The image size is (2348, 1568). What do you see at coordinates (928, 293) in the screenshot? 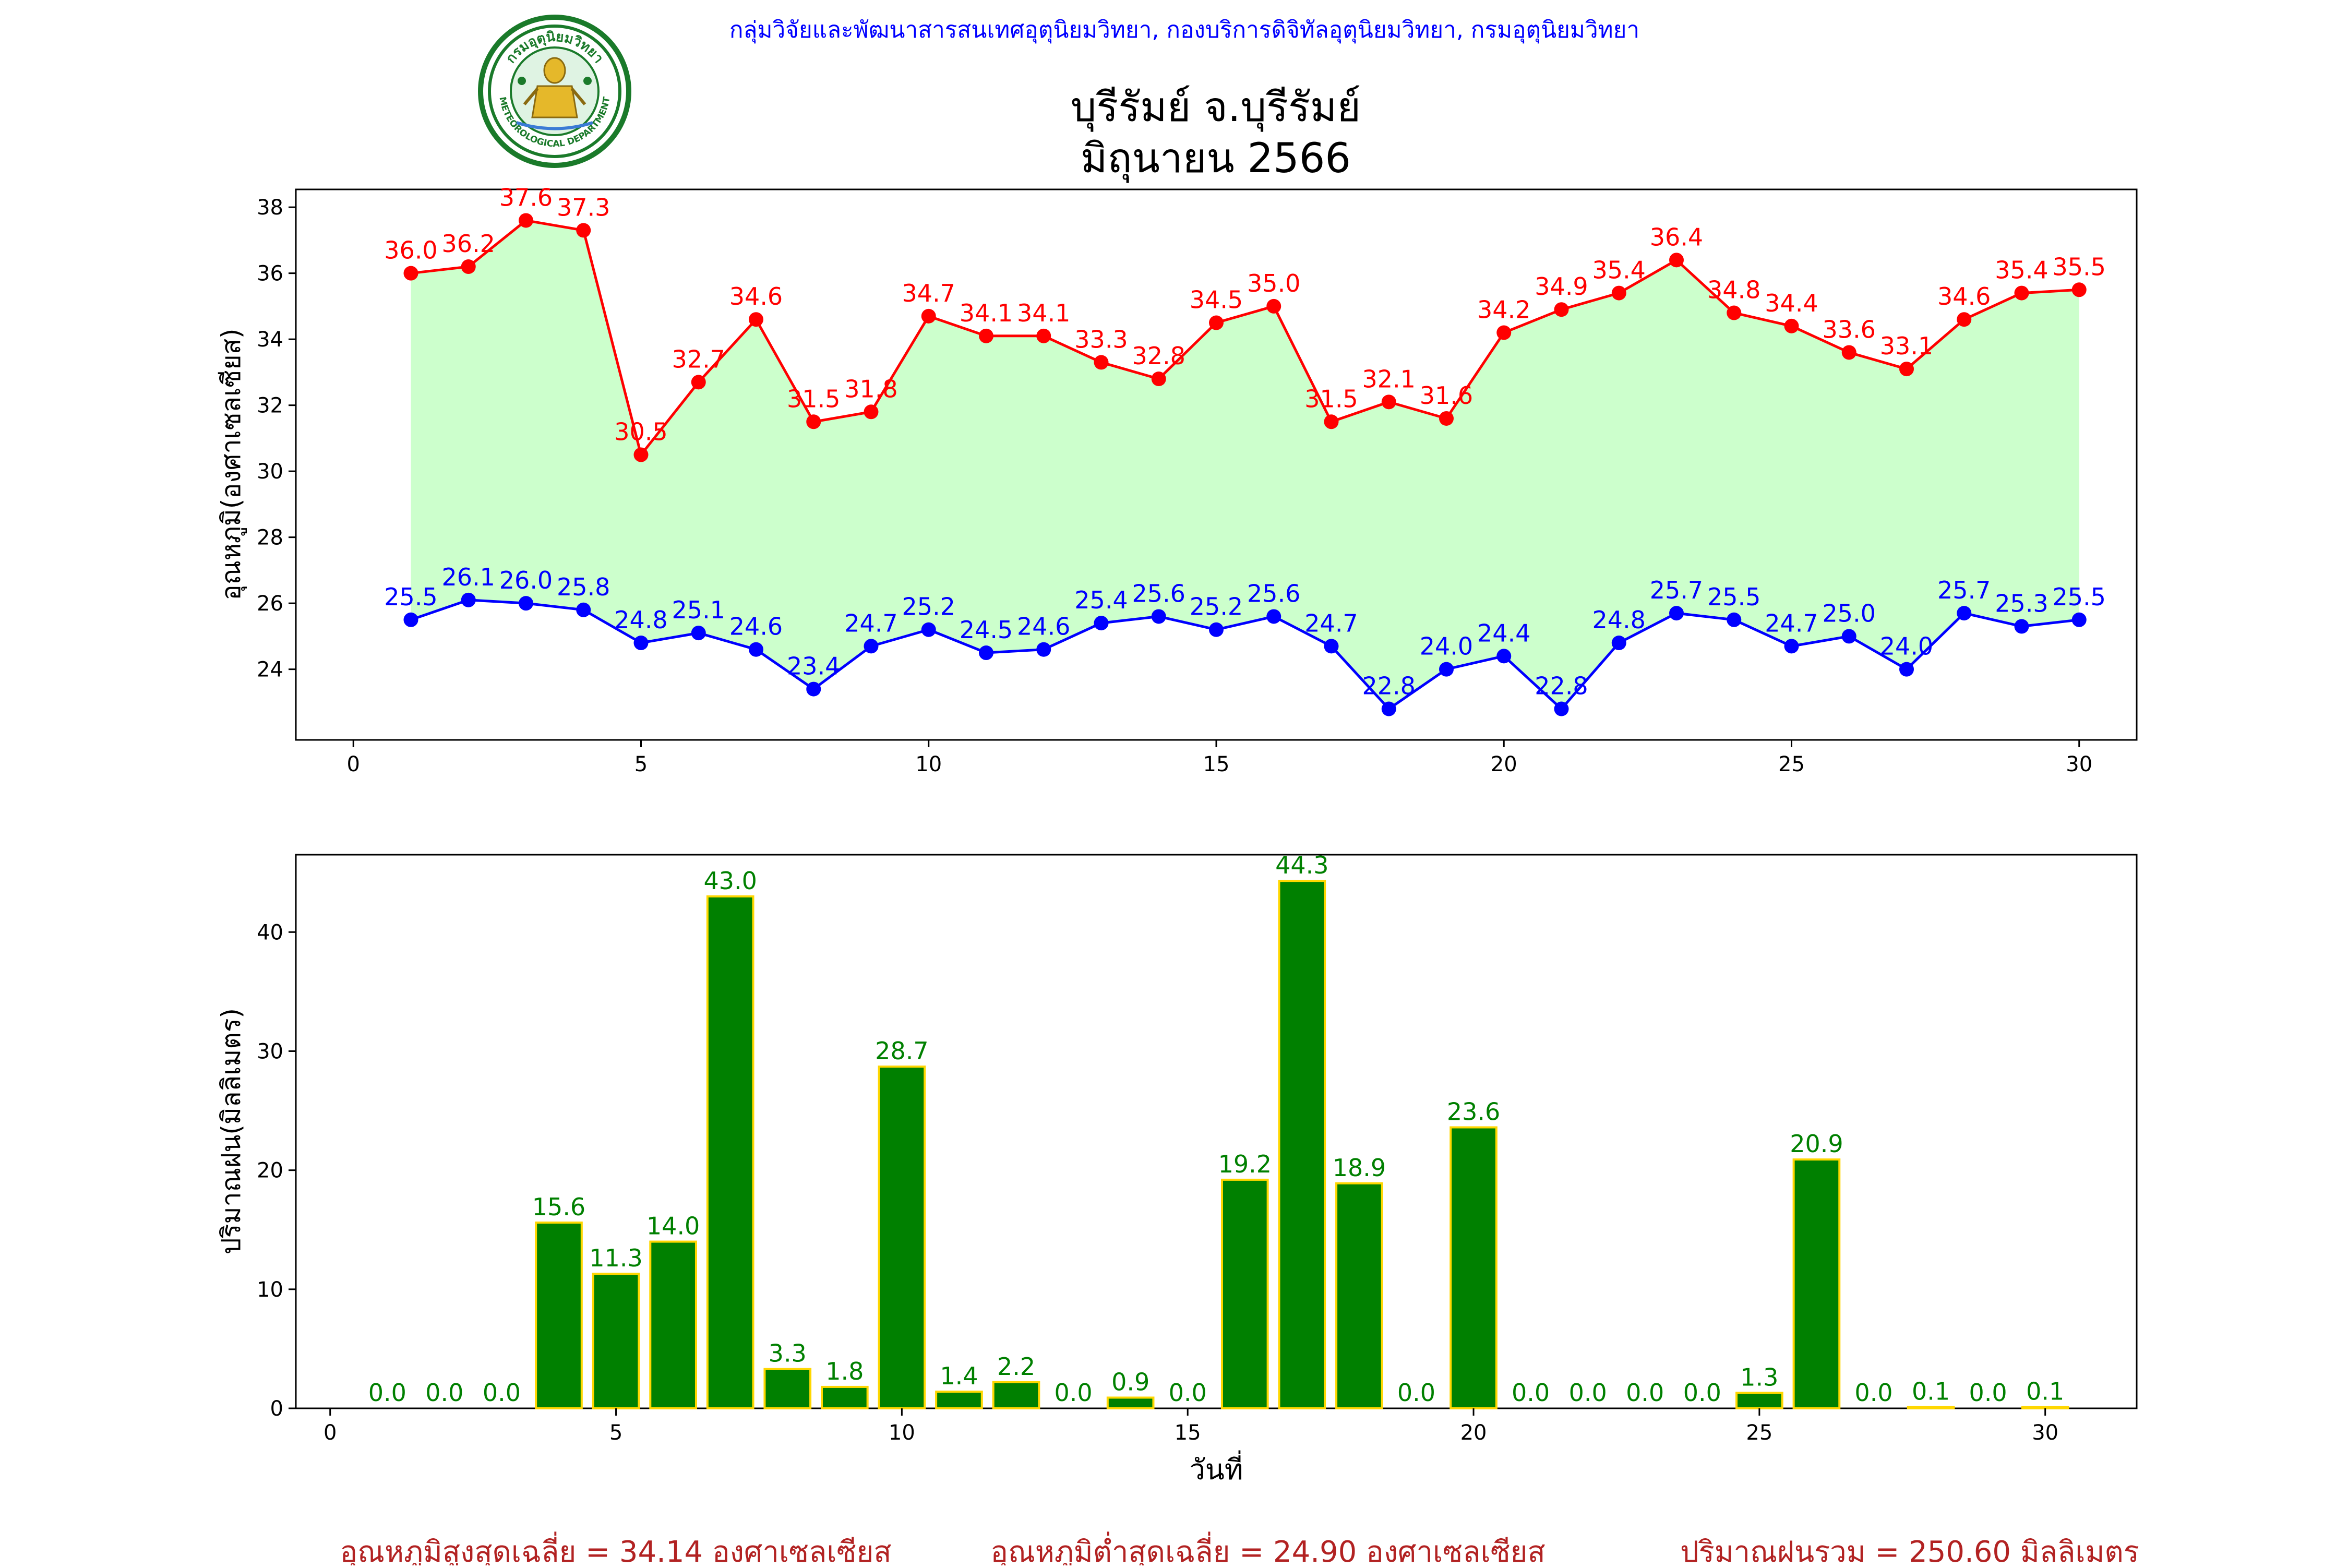
I see `temp-max-label: 34.7` at bounding box center [928, 293].